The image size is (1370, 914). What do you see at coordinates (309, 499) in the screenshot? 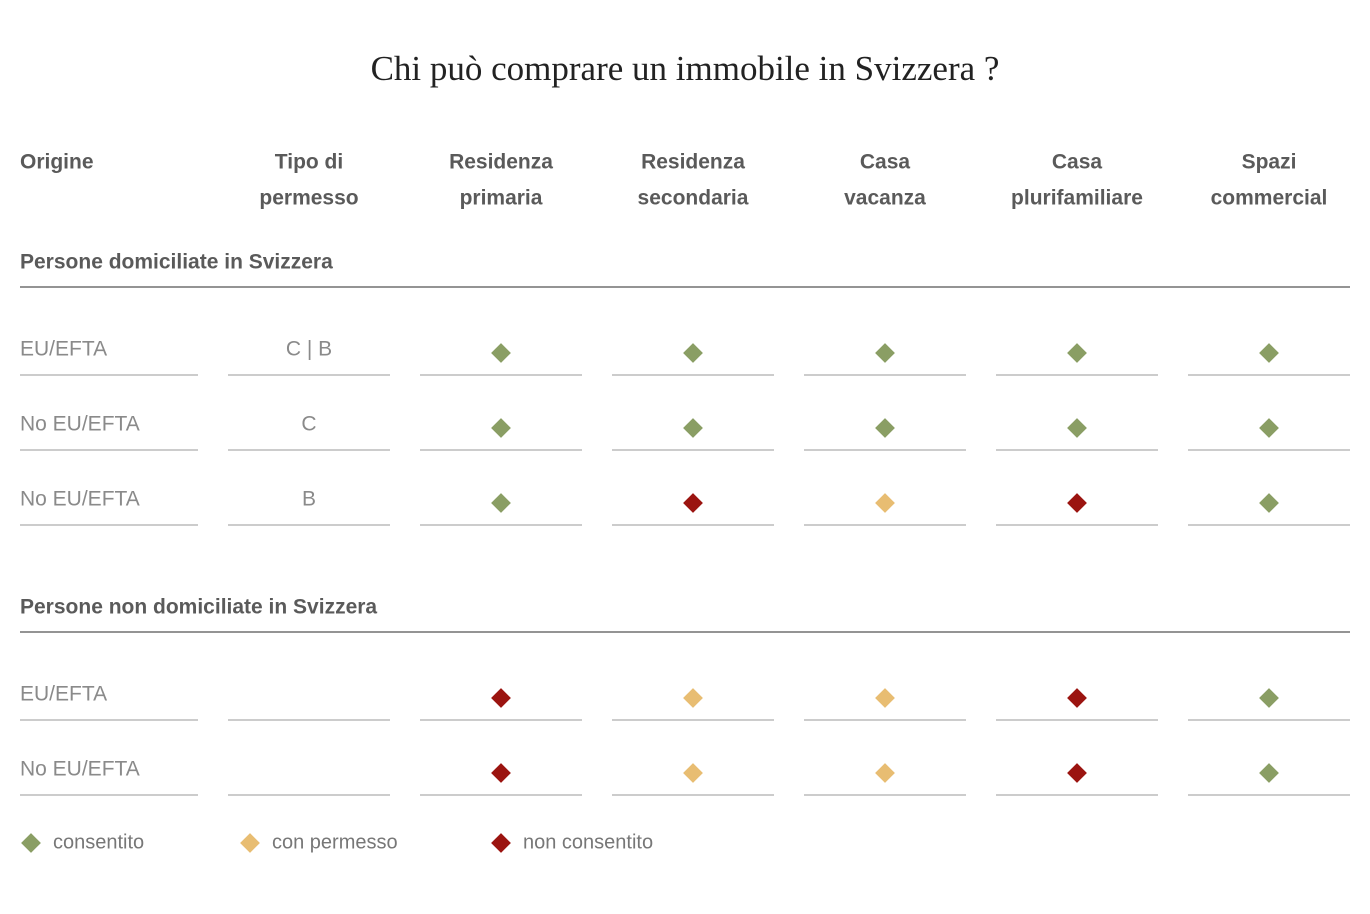
I see `permit: B` at bounding box center [309, 499].